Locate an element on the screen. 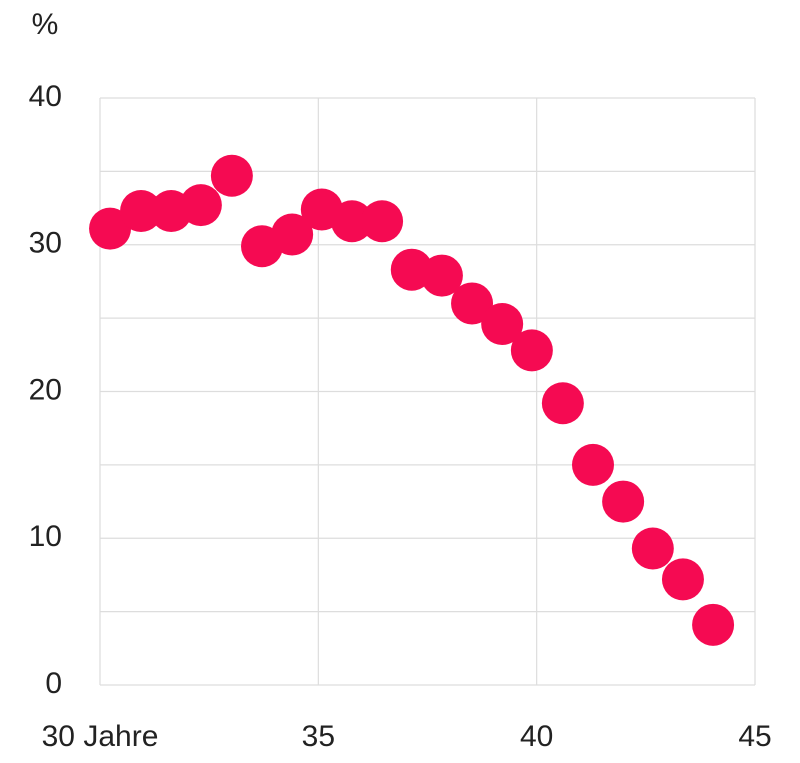 The height and width of the screenshot is (763, 800). x-tick-label: 30 Jahre is located at coordinates (100, 736).